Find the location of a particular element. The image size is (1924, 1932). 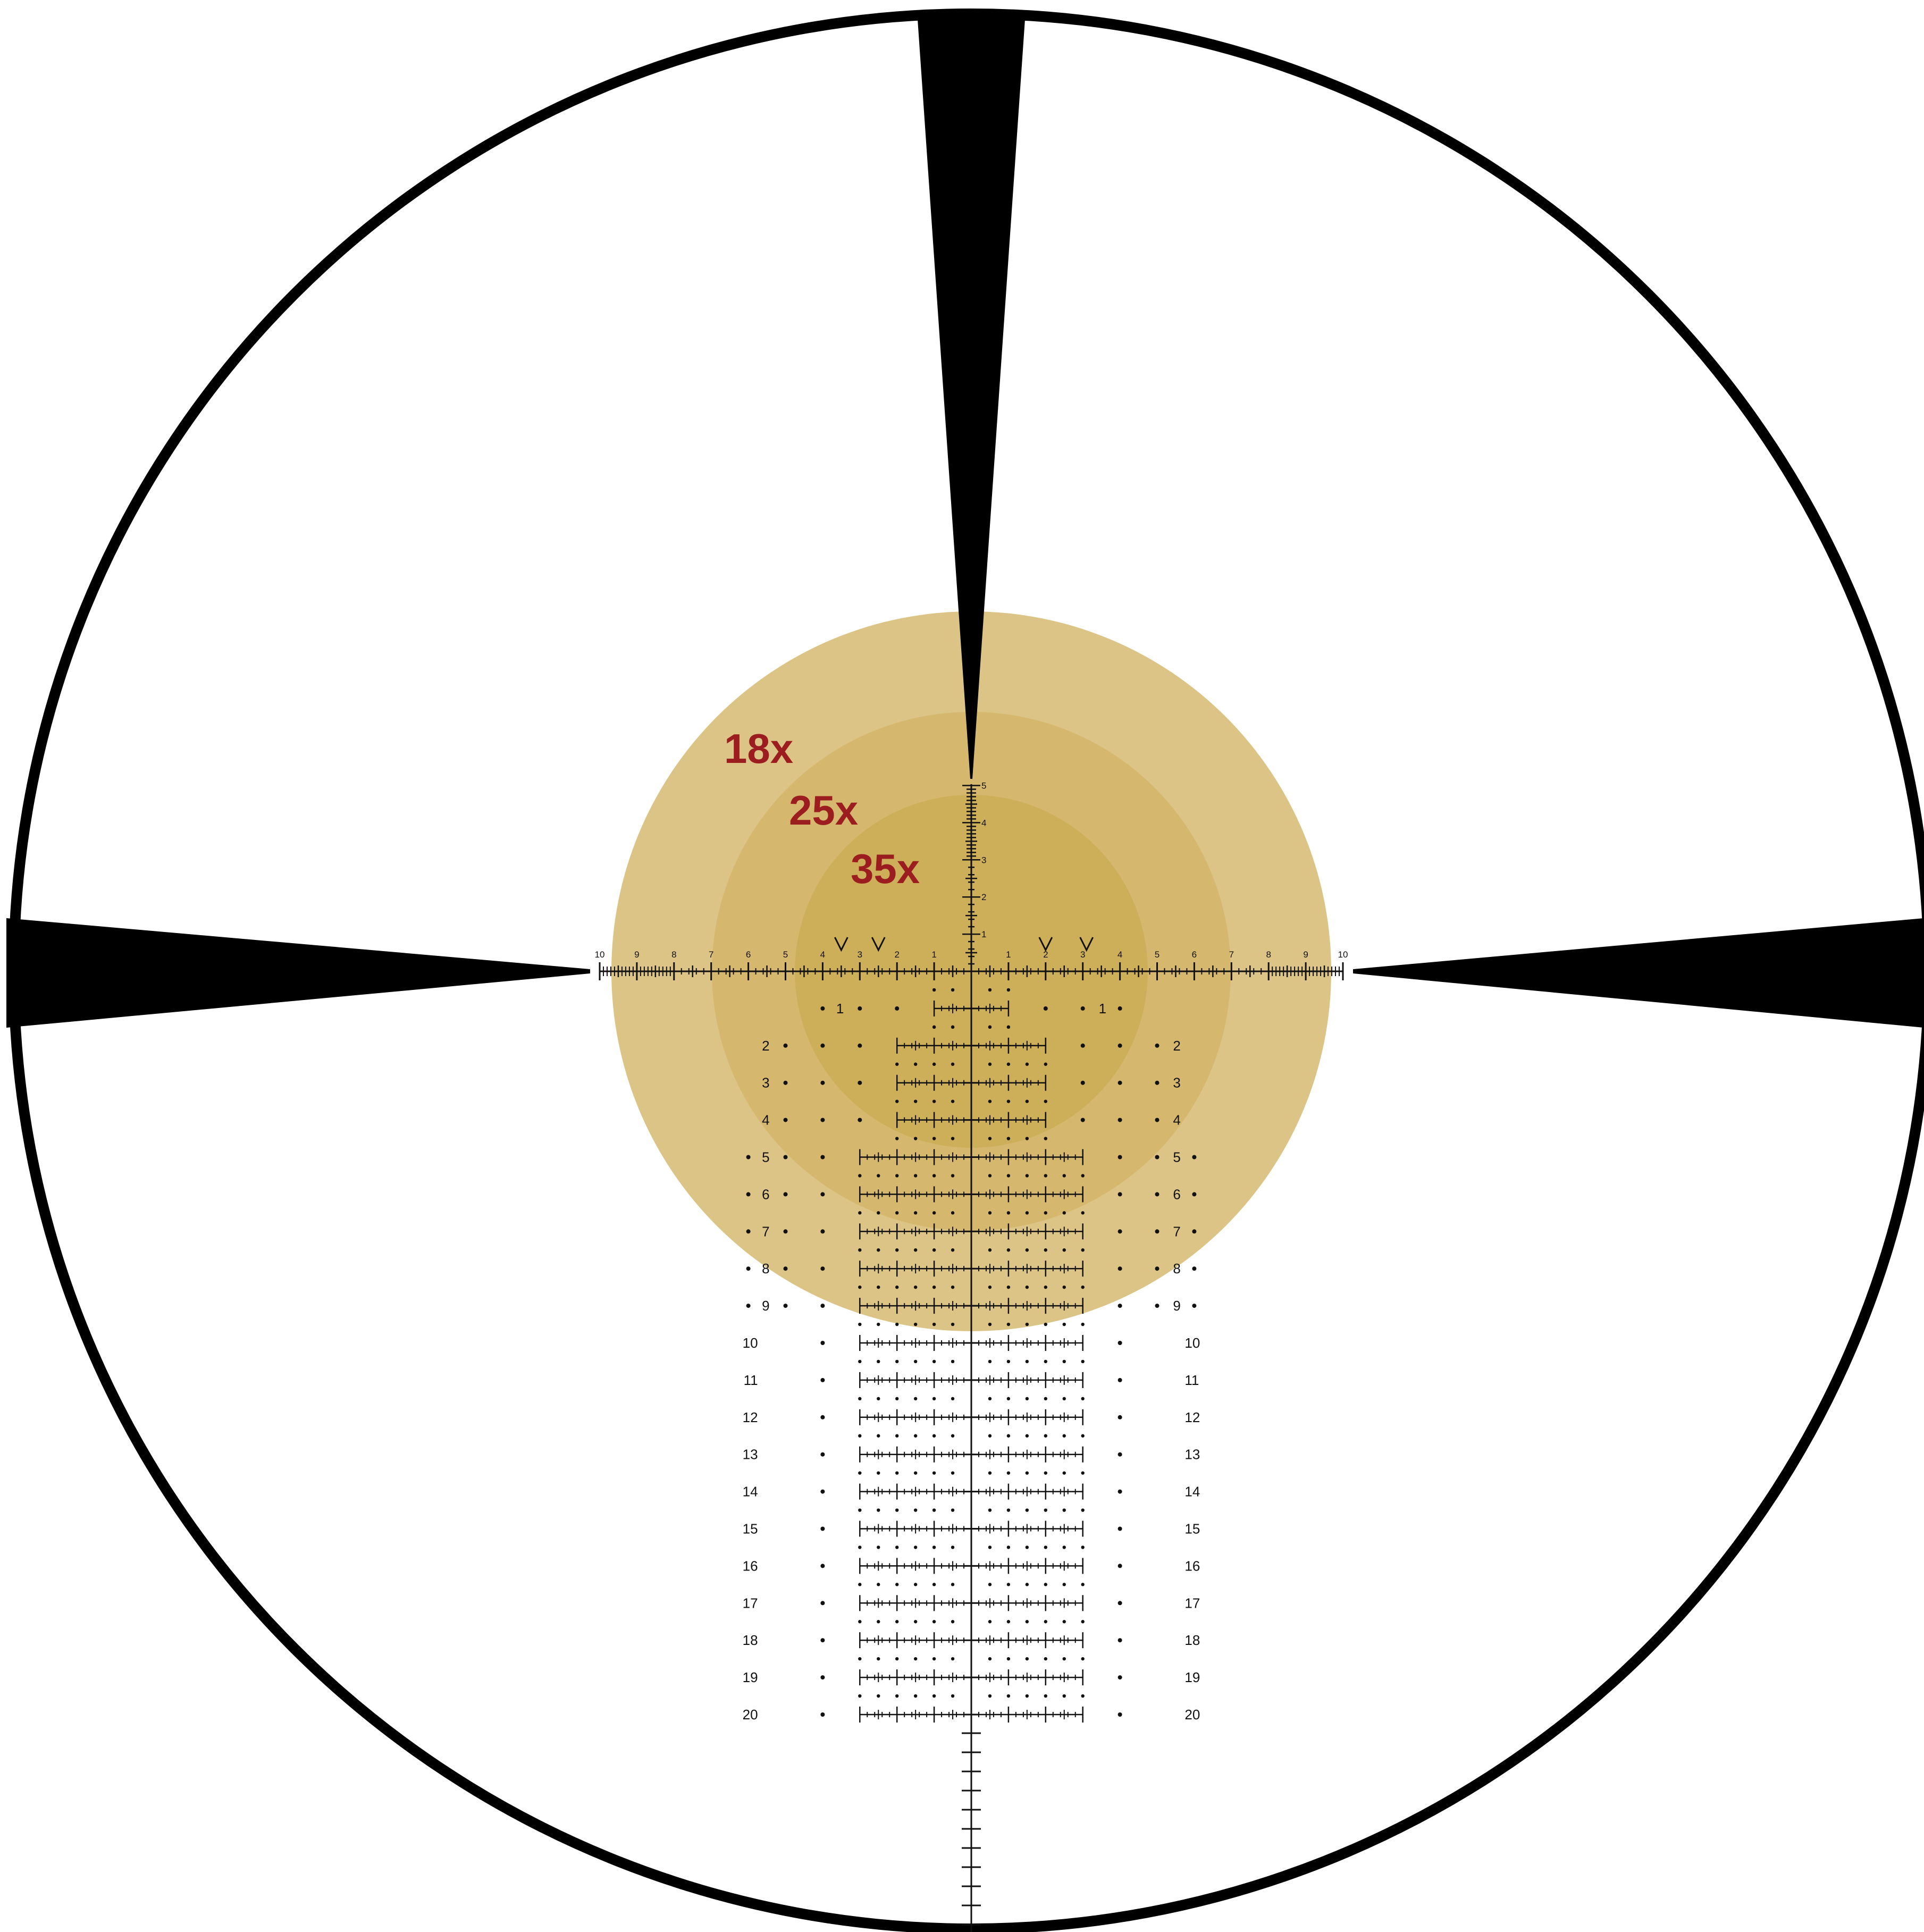

holdover-row-label-right: 10 is located at coordinates (1192, 1343).